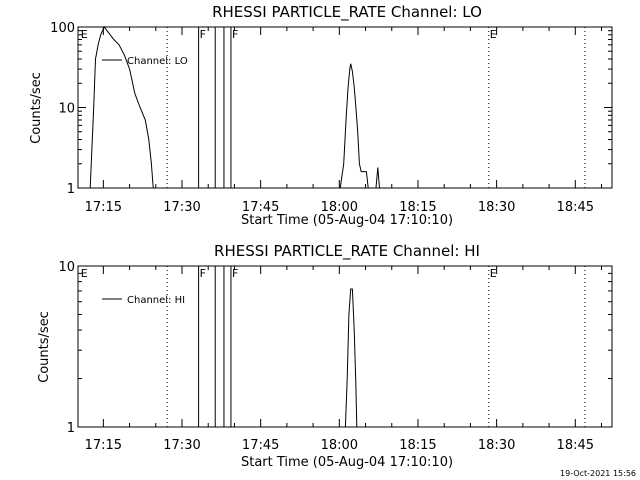 The width and height of the screenshot is (640, 480). Describe the element at coordinates (351, 358) in the screenshot. I see `series-line-hi` at that location.